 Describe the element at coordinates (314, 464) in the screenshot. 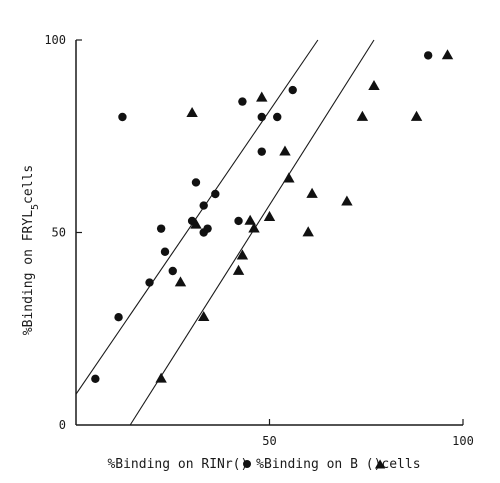

I see `xlabel-markers` at that location.